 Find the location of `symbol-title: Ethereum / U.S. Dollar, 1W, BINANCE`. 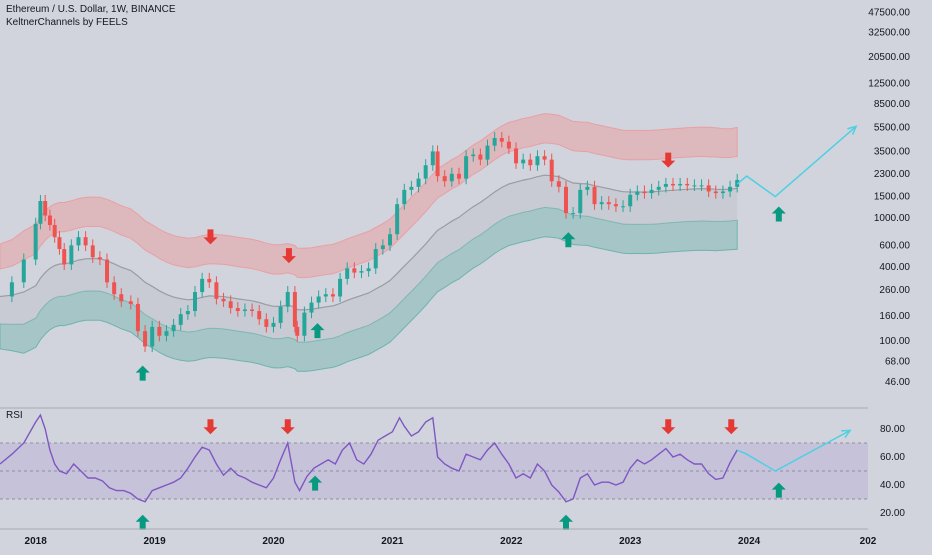

symbol-title: Ethereum / U.S. Dollar, 1W, BINANCE is located at coordinates (91, 9).